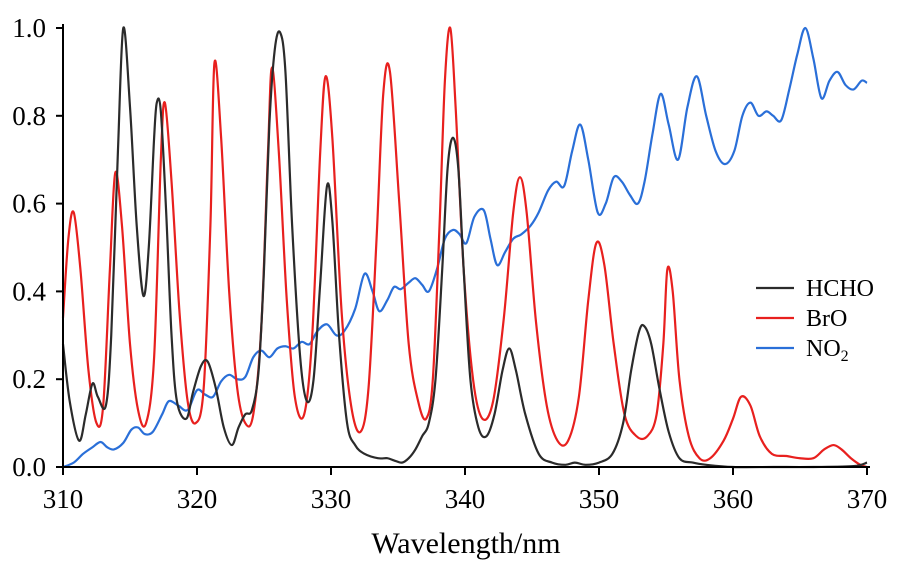  What do you see at coordinates (29, 116) in the screenshot?
I see `y-tick-label: 0.8` at bounding box center [29, 116].